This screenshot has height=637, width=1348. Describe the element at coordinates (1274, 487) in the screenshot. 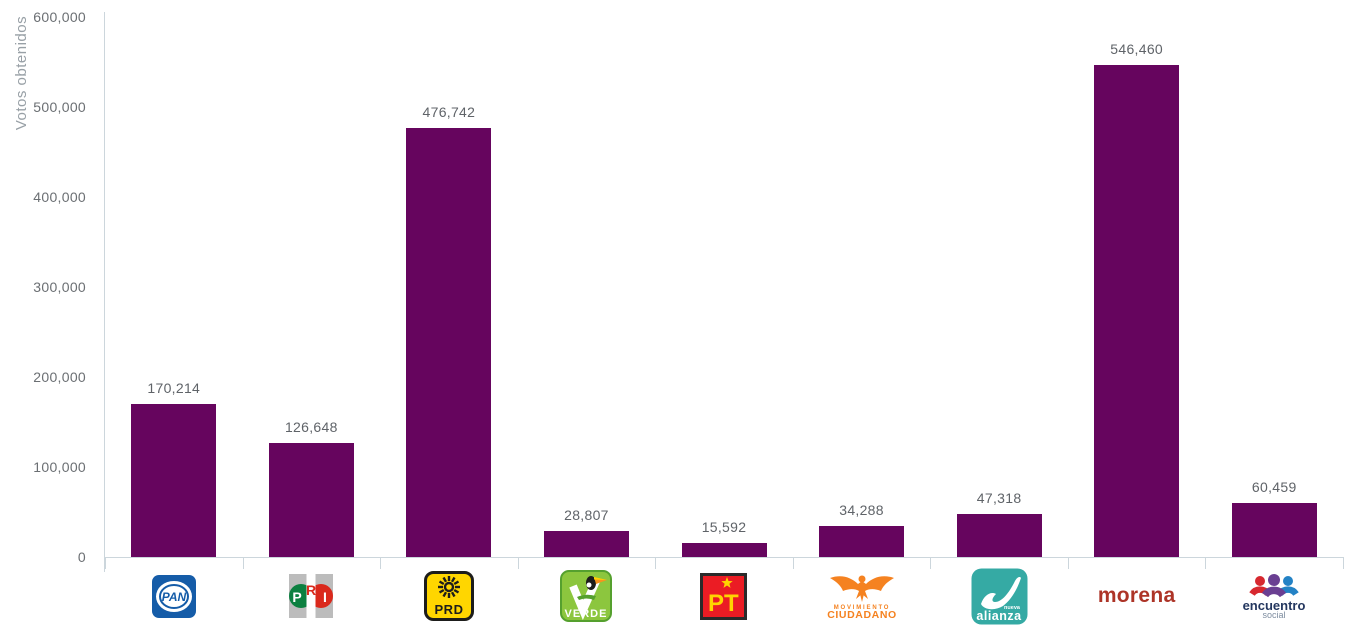

I see `bar-value-label-es: 60,459` at that location.